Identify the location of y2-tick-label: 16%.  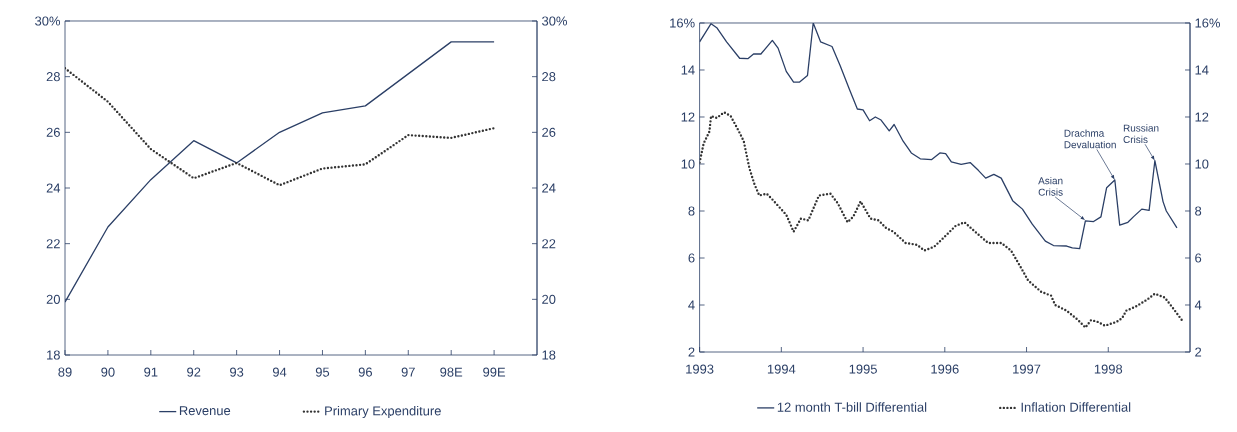
(1207, 23).